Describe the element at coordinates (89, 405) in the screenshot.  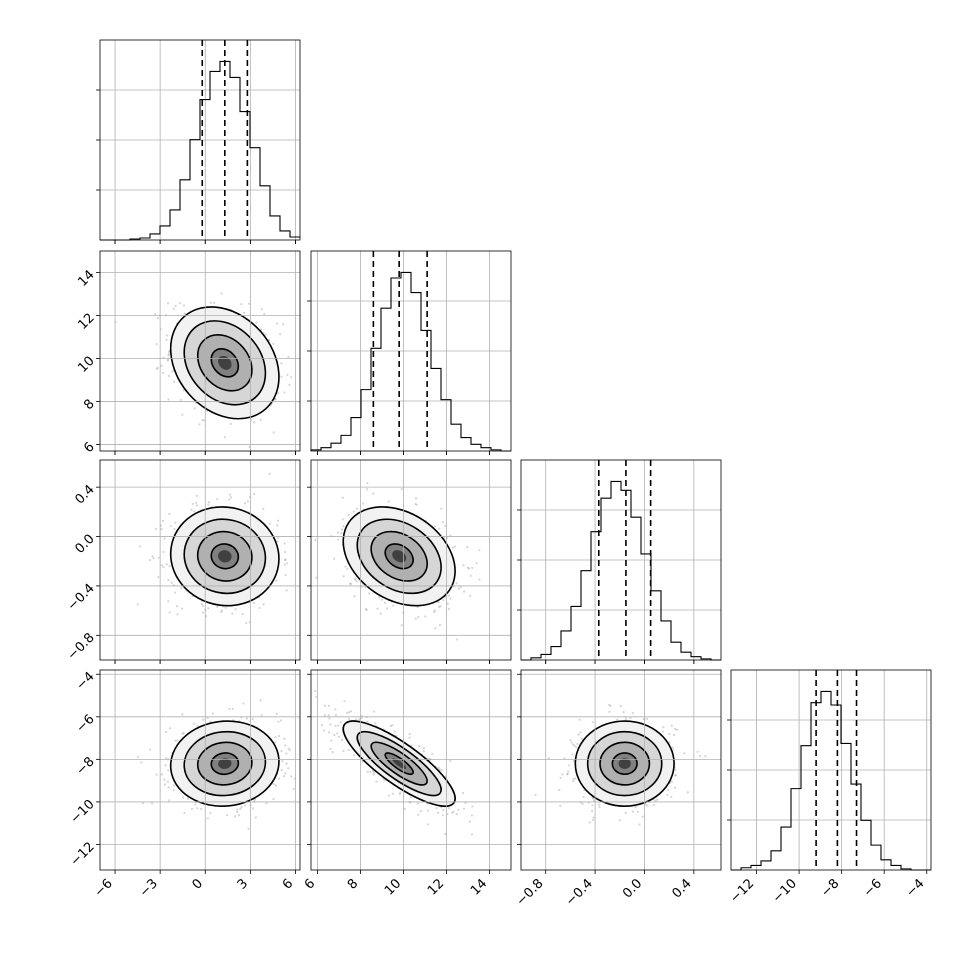
I see `y-tick-label: 8` at that location.